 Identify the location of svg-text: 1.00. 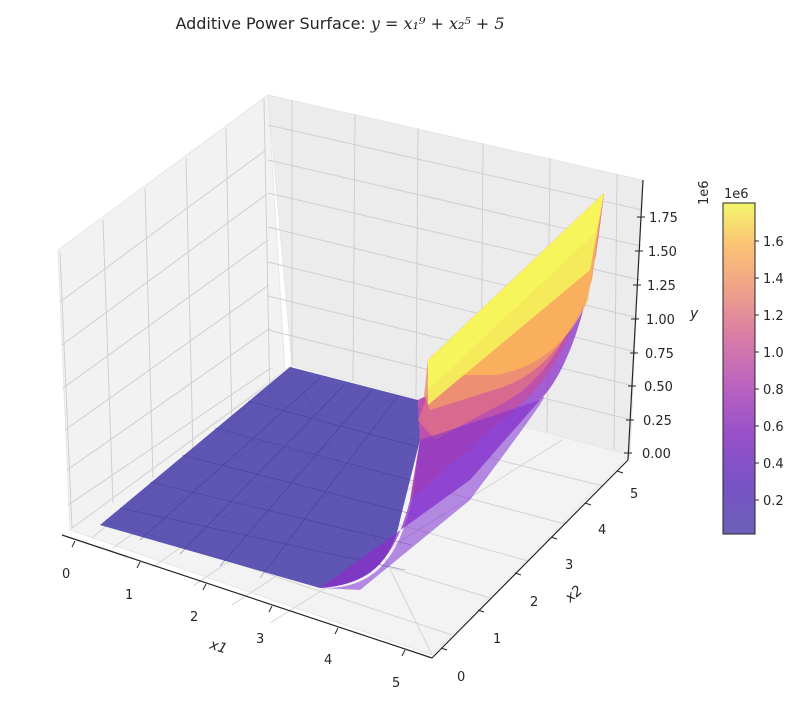
(660, 320).